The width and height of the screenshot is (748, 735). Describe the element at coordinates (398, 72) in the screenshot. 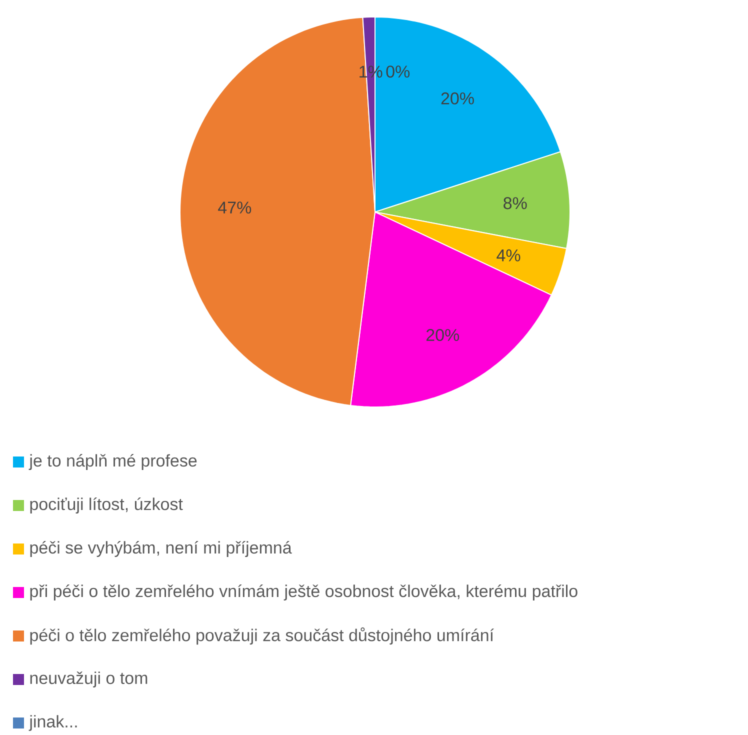

I see `text: 0%` at that location.